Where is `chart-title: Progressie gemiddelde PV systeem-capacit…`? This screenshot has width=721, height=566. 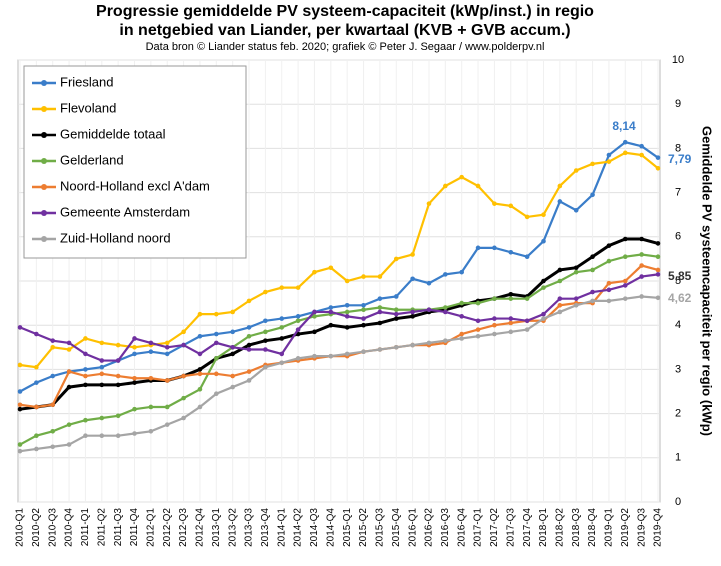
chart-title: Progressie gemiddelde PV systeem-capacit… is located at coordinates (345, 11).